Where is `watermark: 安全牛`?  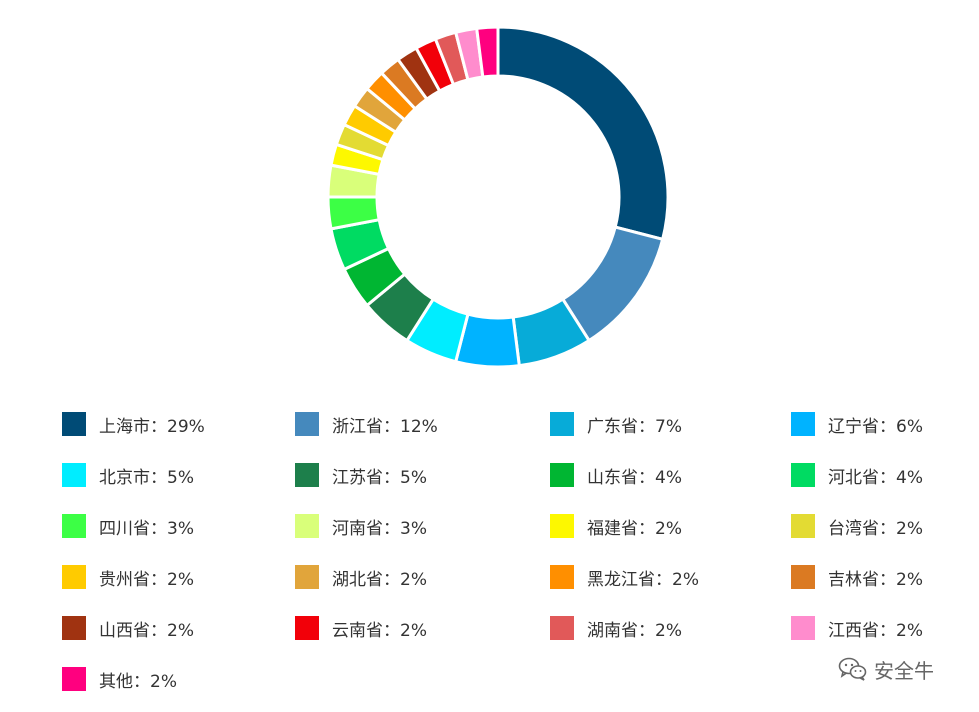 watermark: 安全牛 is located at coordinates (886, 669).